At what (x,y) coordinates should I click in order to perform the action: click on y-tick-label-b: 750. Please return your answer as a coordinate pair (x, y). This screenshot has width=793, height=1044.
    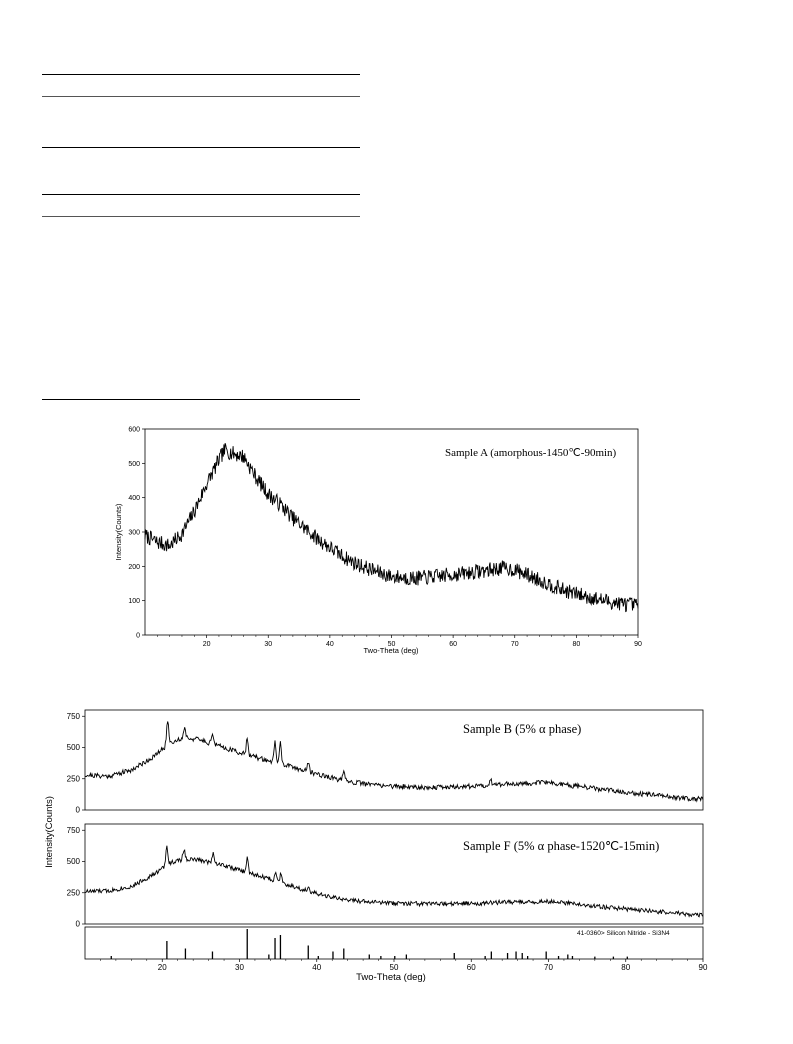
    Looking at the image, I should click on (74, 716).